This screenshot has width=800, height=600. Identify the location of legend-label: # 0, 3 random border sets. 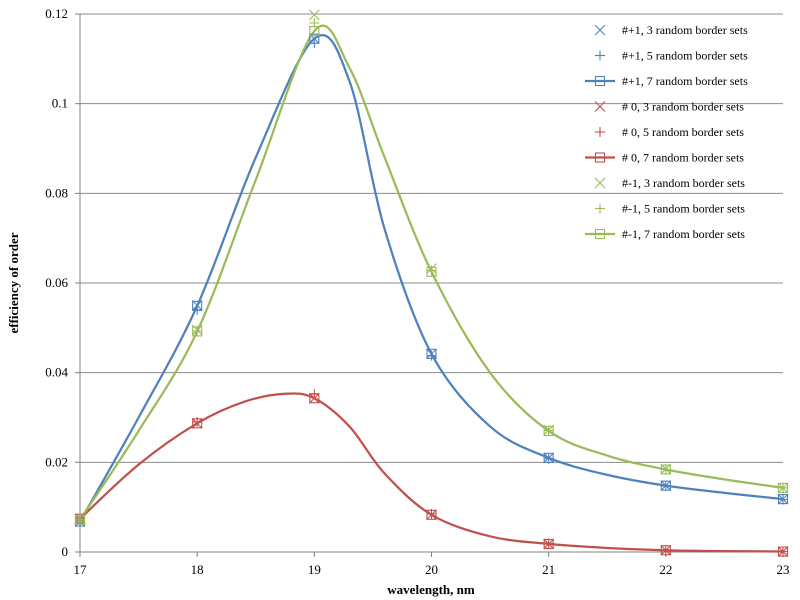
(683, 107).